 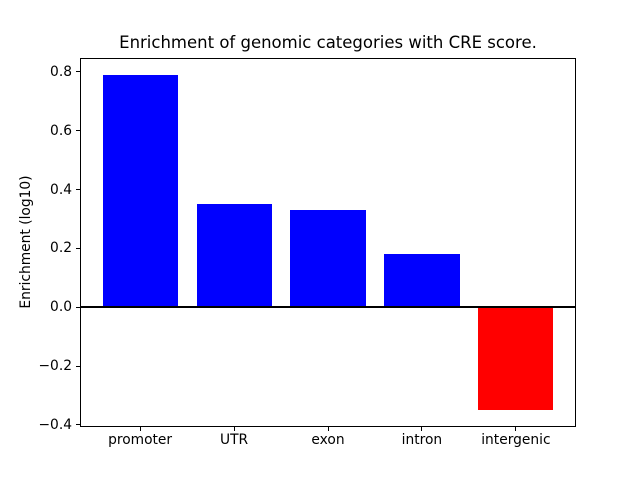 What do you see at coordinates (328, 259) in the screenshot?
I see `bar-exon` at bounding box center [328, 259].